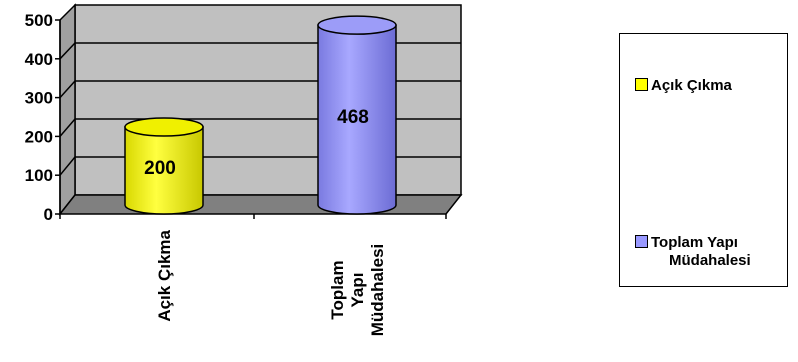  Describe the element at coordinates (39, 136) in the screenshot. I see `y-tick-label: 200` at that location.